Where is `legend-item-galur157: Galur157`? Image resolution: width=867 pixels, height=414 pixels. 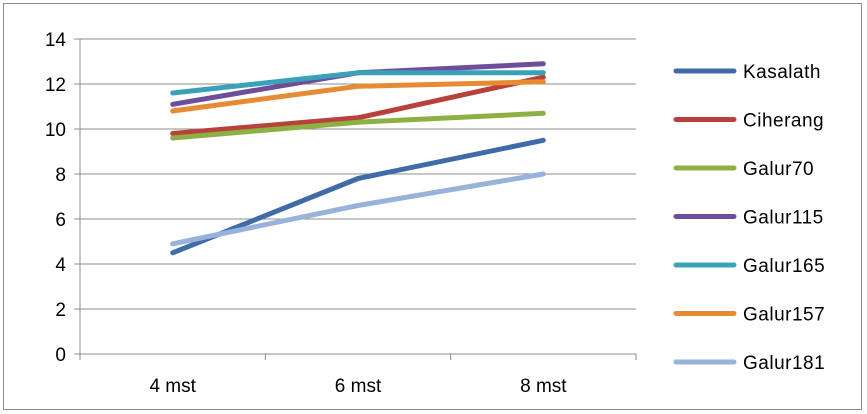 legend-item-galur157: Galur157 is located at coordinates (749, 315).